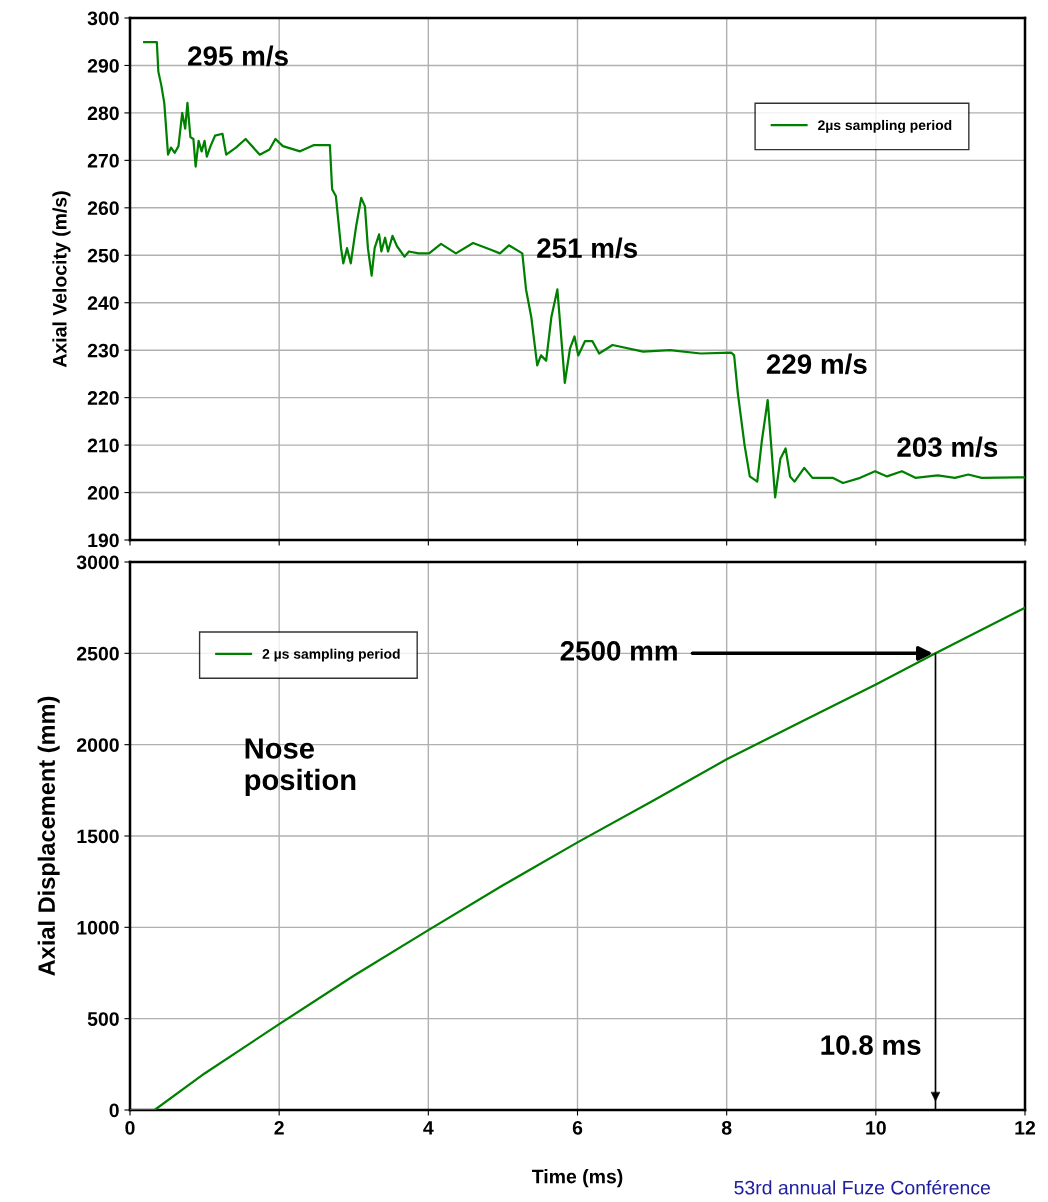 This screenshot has width=1048, height=1202. Describe the element at coordinates (103, 445) in the screenshot. I see `y-tick-label: 210` at that location.